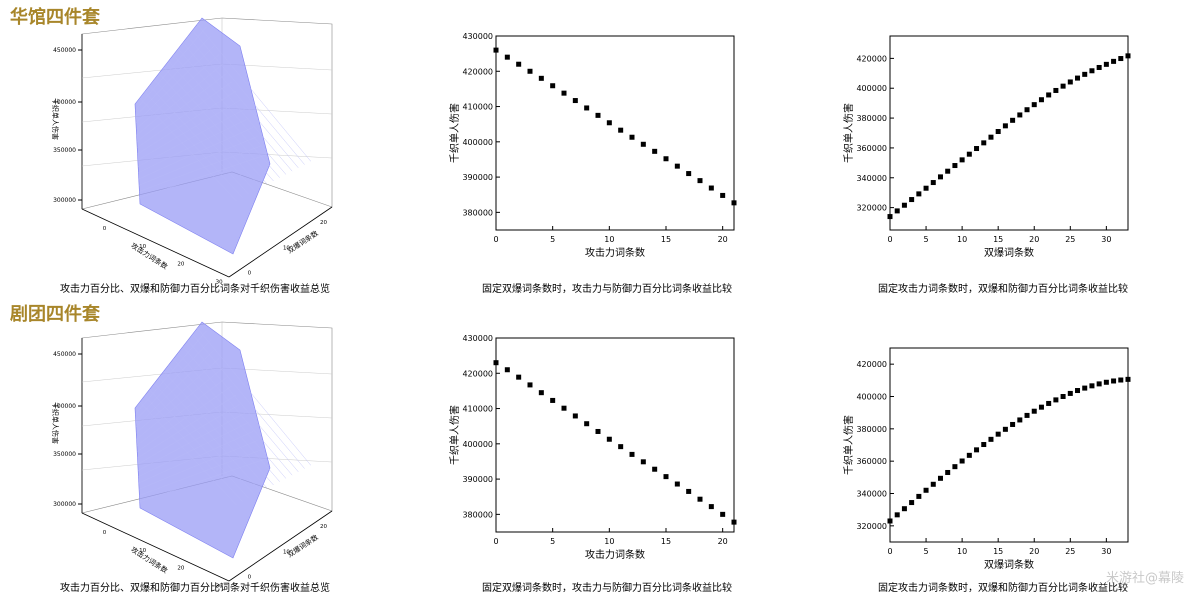  What do you see at coordinates (64, 150) in the screenshot?
I see `z-tick-label: 350000` at bounding box center [64, 150].